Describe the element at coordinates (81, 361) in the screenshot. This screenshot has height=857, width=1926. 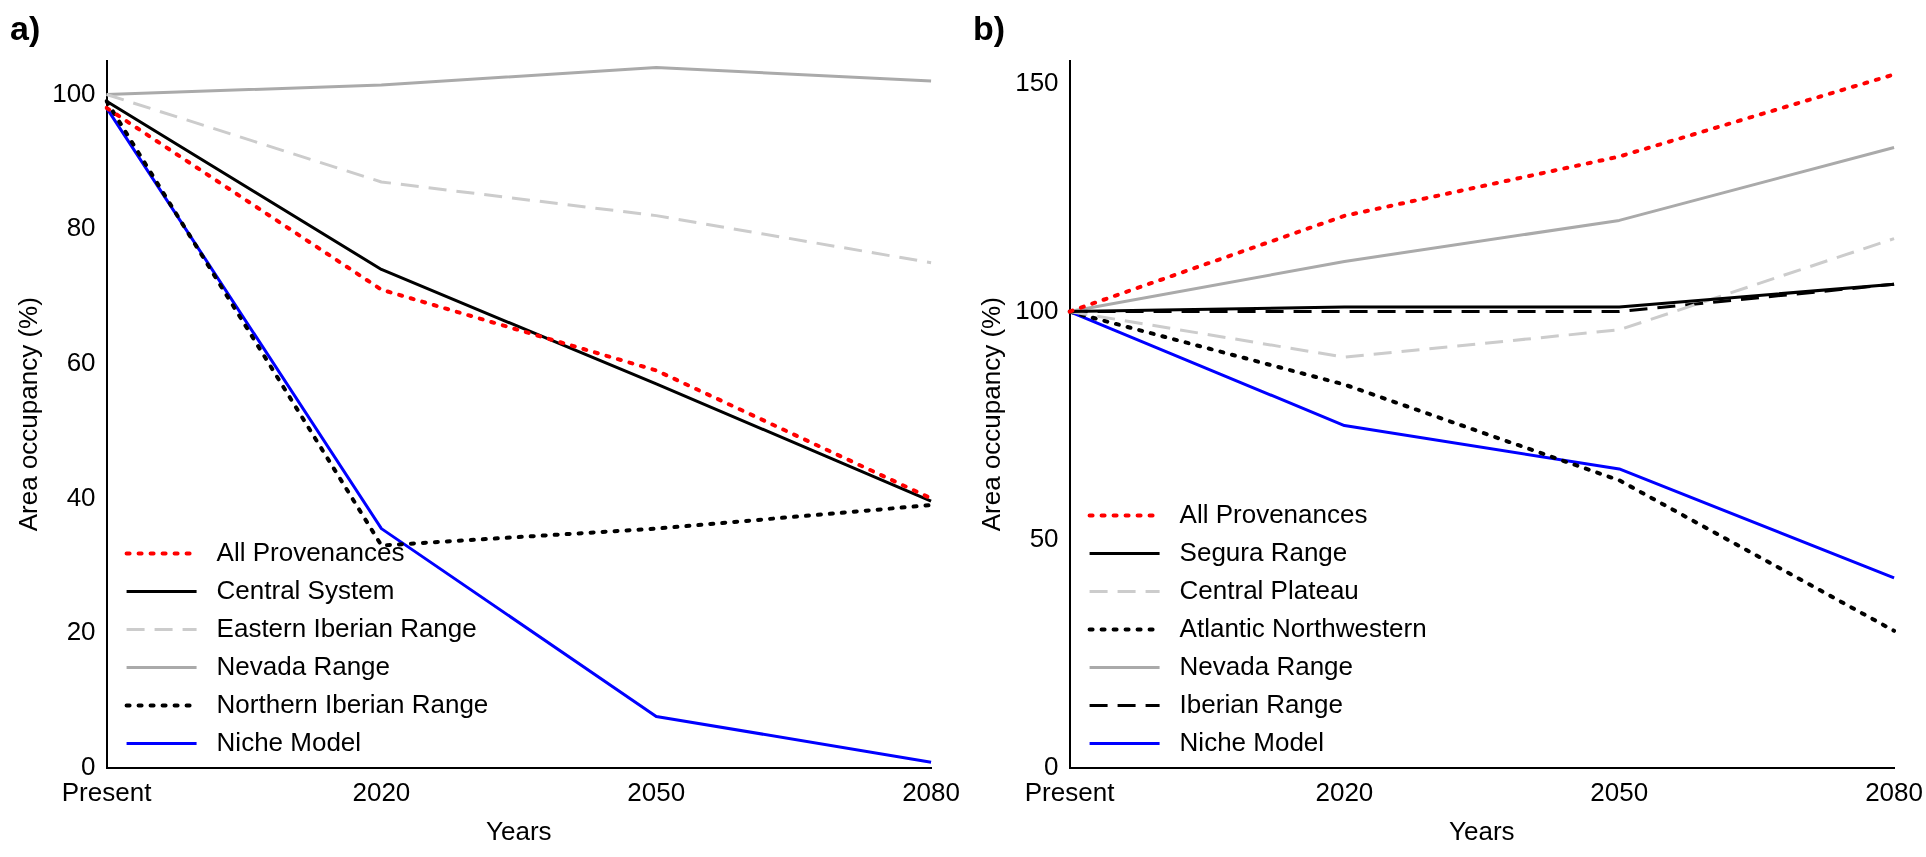
I see `y-tick-label: 60` at that location.